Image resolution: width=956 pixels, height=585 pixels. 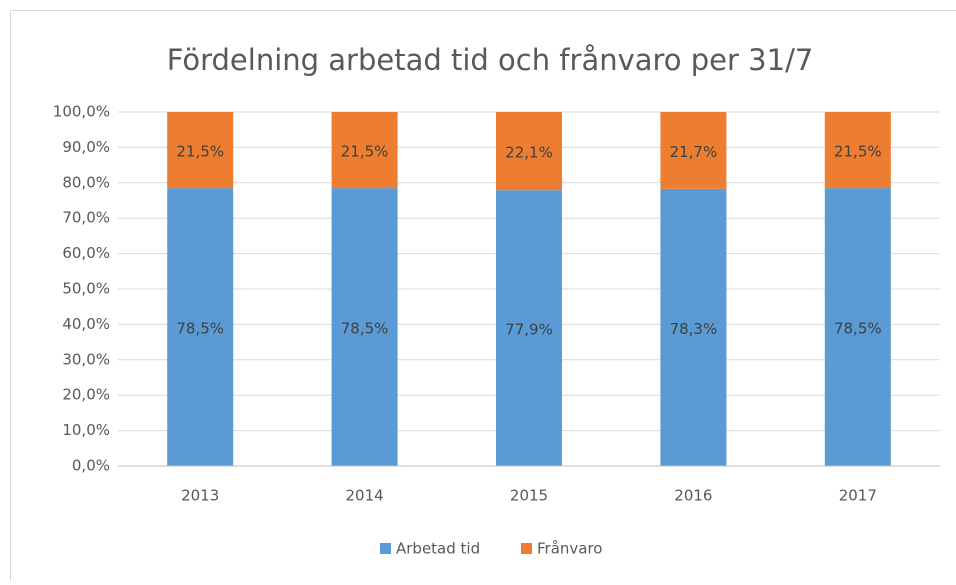 I want to click on y-tick-label: 70,0%, so click(x=86, y=218).